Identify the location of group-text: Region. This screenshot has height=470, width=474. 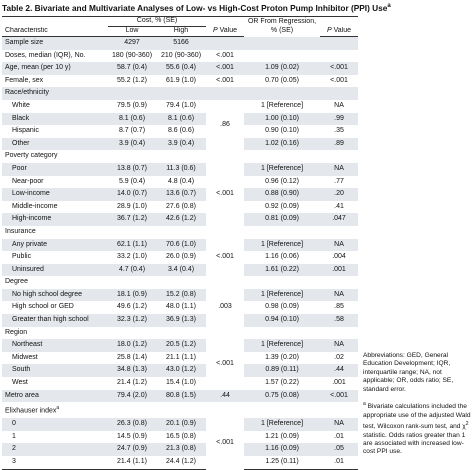
(16, 332).